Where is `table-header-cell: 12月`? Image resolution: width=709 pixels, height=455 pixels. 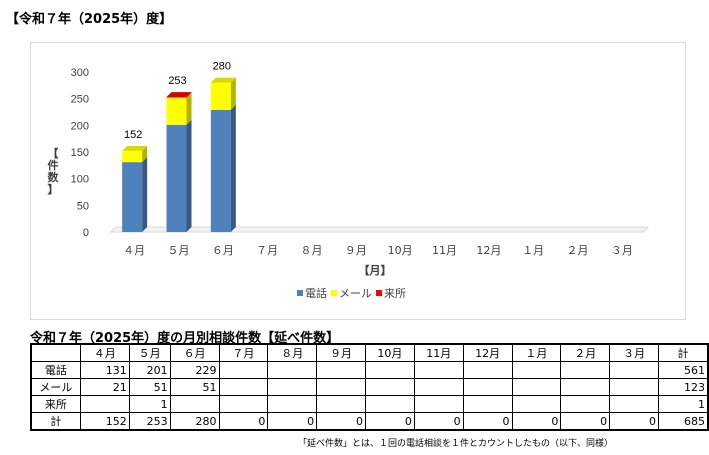 table-header-cell: 12月 is located at coordinates (487, 352).